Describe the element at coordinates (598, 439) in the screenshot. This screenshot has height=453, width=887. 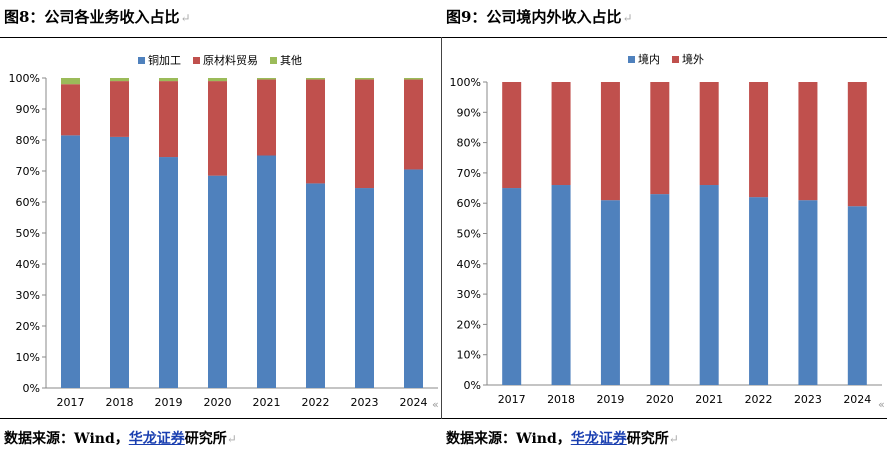
I see `right-source-link: 华龙证券` at that location.